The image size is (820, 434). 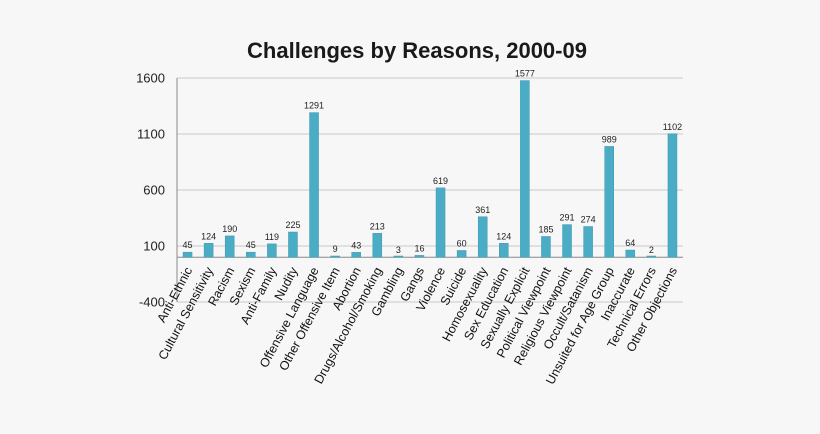 What do you see at coordinates (482, 210) in the screenshot?
I see `data-label: 361` at bounding box center [482, 210].